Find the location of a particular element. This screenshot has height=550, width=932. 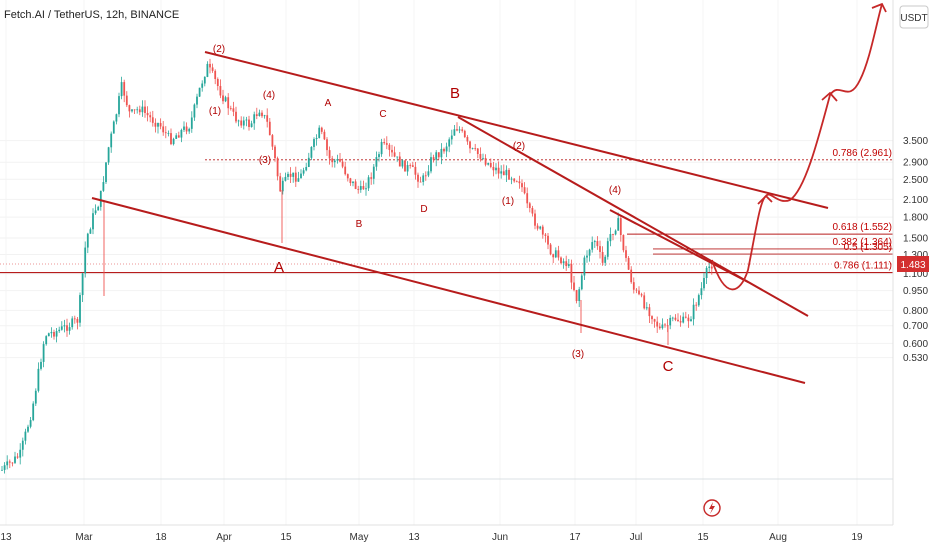

currency-badge: USDT is located at coordinates (914, 17).